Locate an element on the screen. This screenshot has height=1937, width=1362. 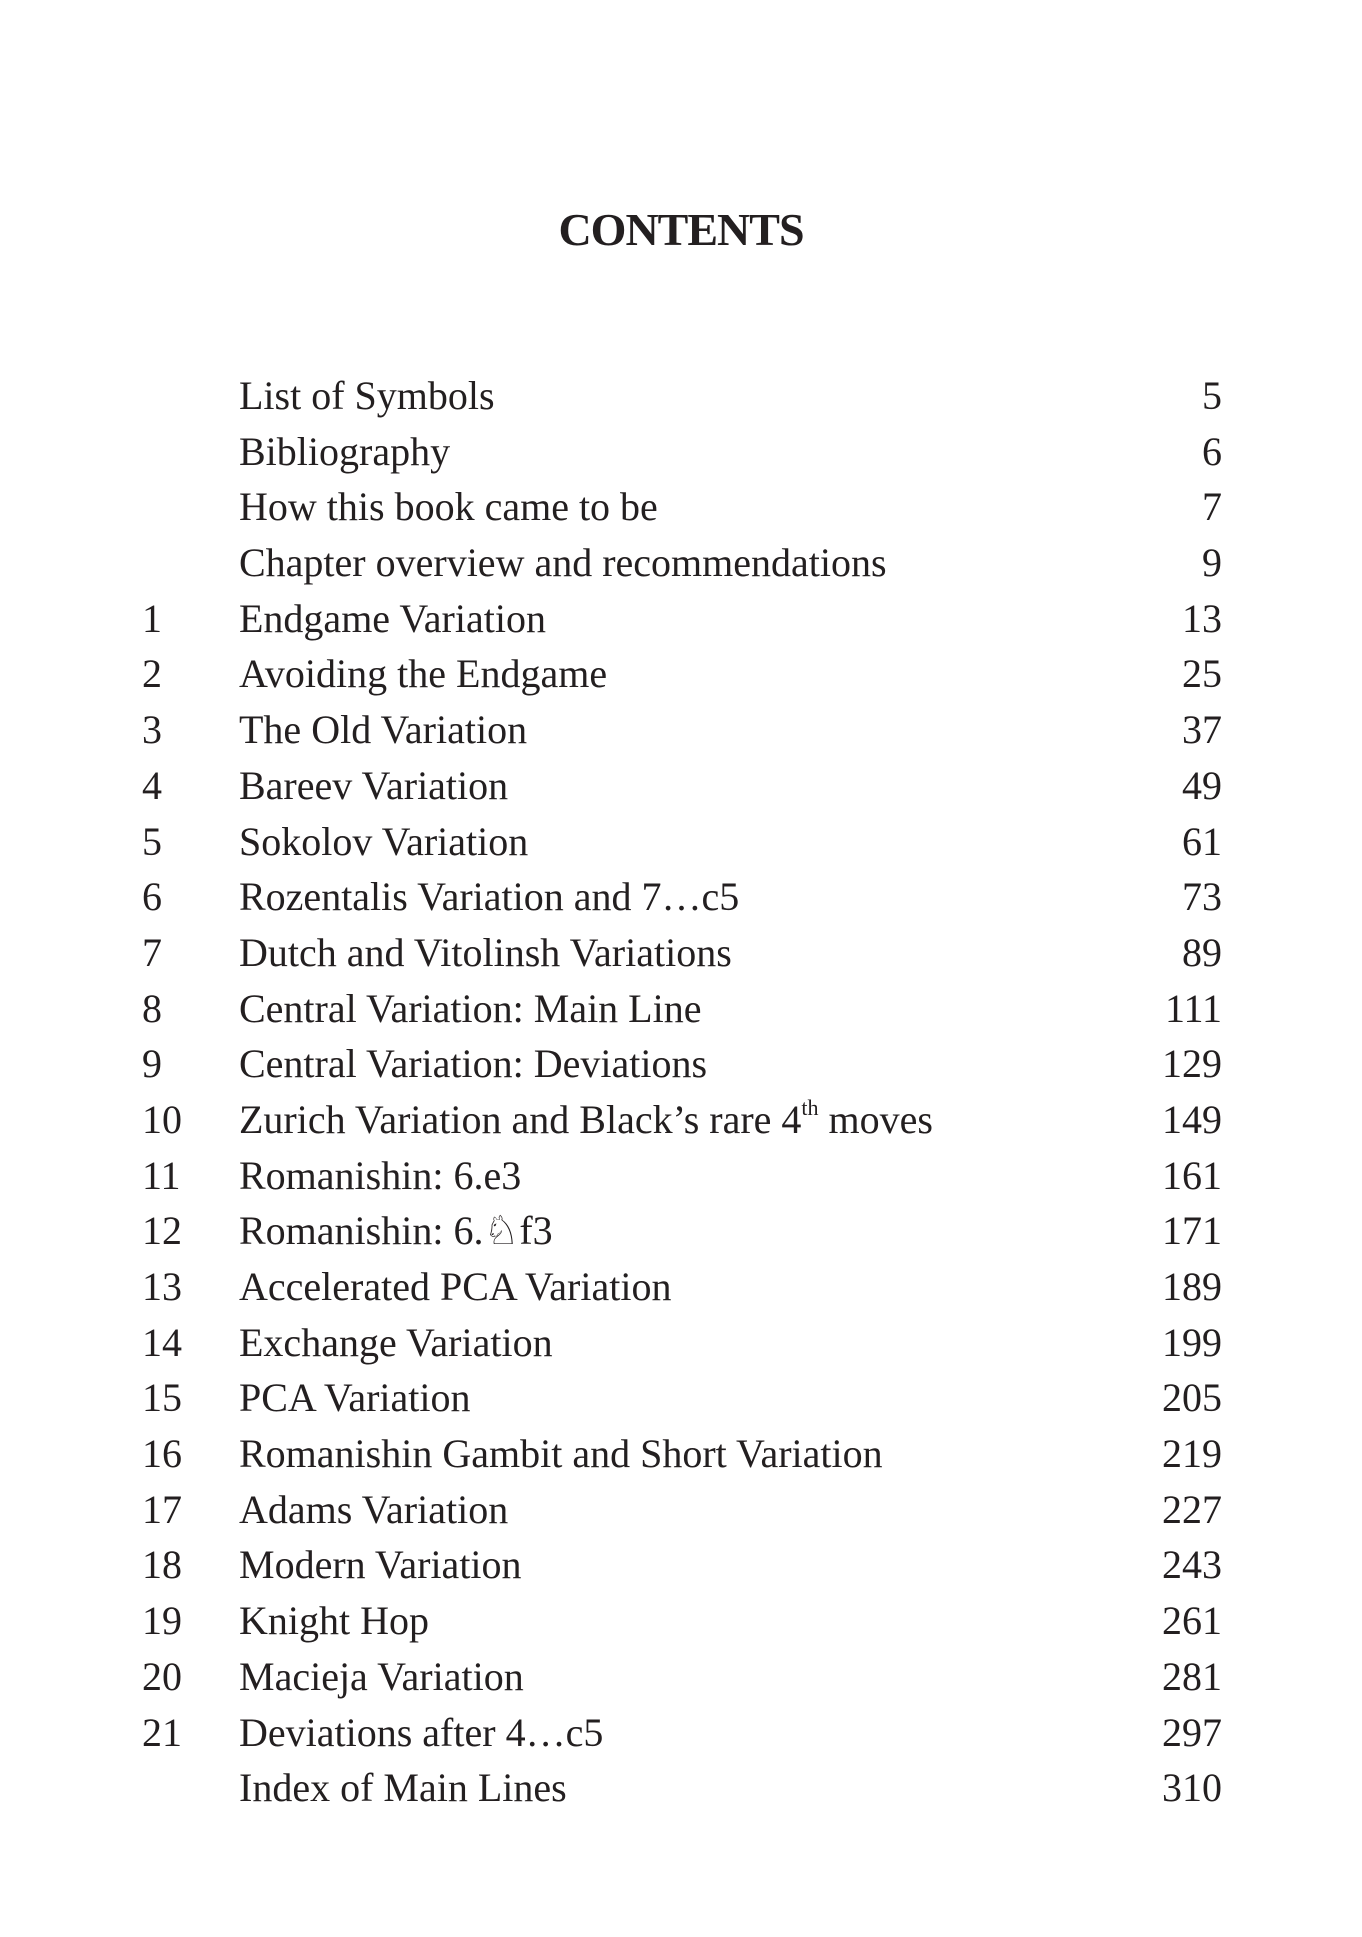
entry-title-text: Modern Variation is located at coordinates (380, 1565).